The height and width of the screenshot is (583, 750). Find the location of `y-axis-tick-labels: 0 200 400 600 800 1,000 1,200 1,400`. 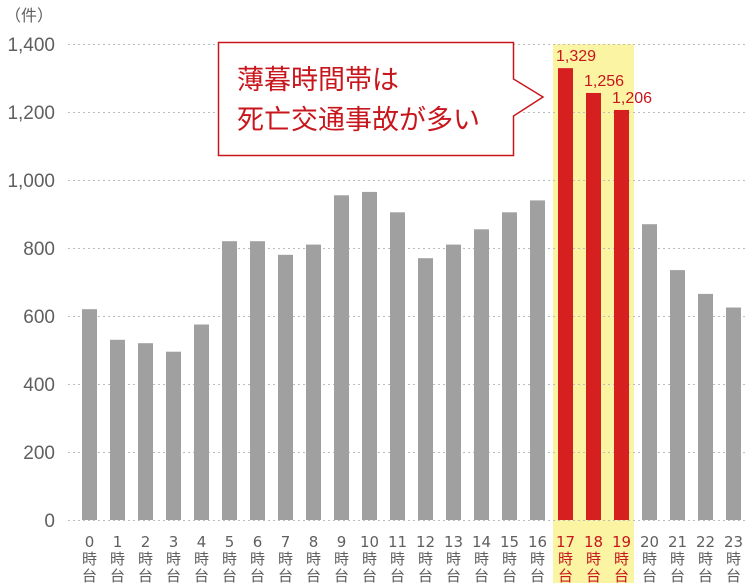

y-axis-tick-labels: 0 200 400 600 800 1,000 1,200 1,400 is located at coordinates (31, 283).